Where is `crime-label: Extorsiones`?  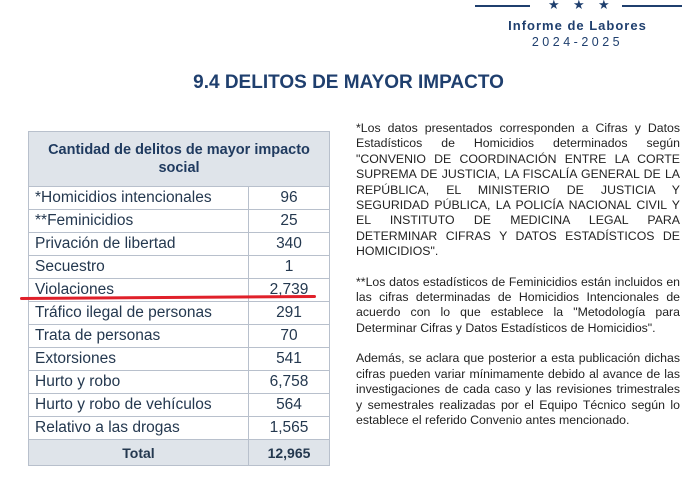 crime-label: Extorsiones is located at coordinates (138, 359).